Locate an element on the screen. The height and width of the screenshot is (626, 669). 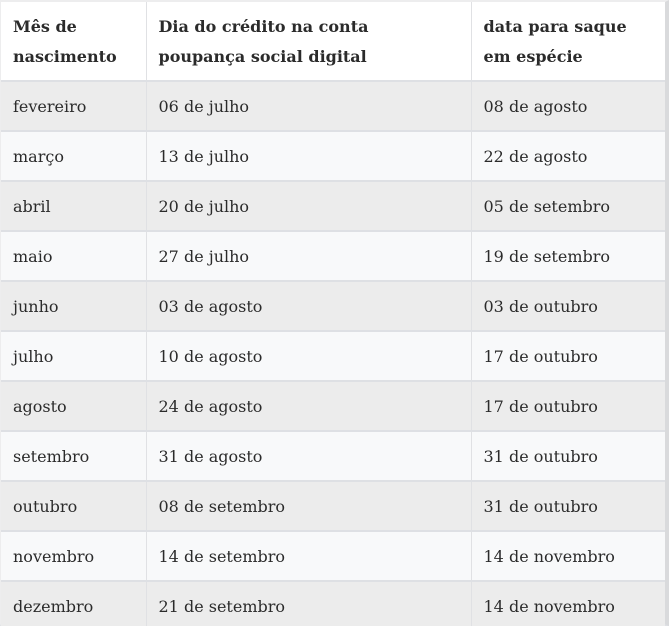
table-row: abril 20 de julho 05 de setembro is located at coordinates (333, 206).